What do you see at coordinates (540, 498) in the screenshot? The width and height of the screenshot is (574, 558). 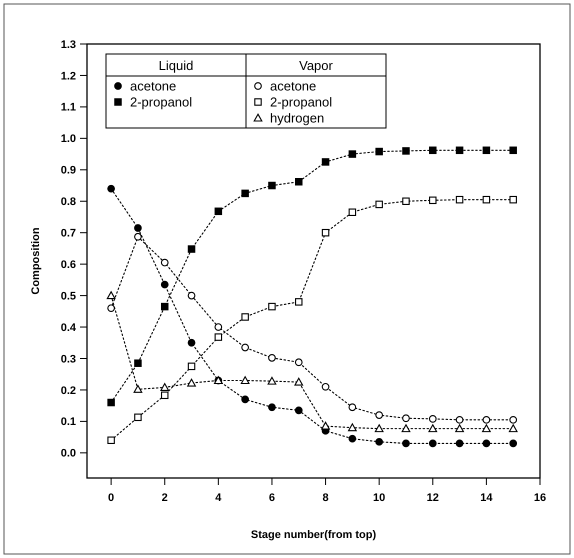 I see `x-tick-label: 16` at bounding box center [540, 498].